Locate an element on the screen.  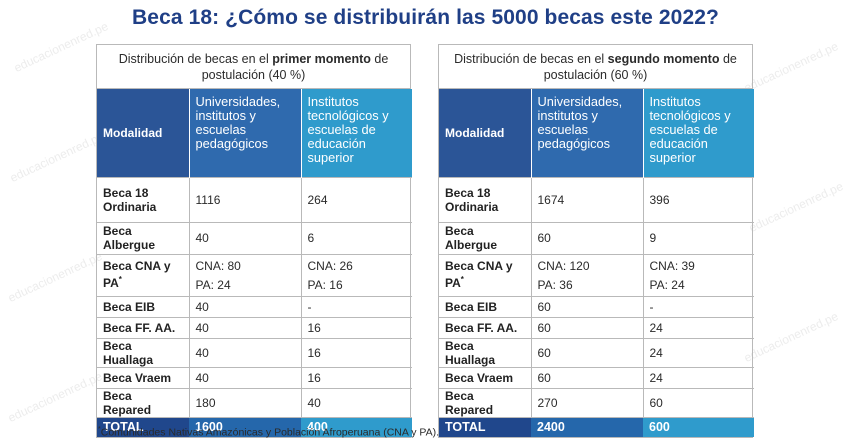
table-row: Beca Repared 270 60 is located at coordinates (596, 402).